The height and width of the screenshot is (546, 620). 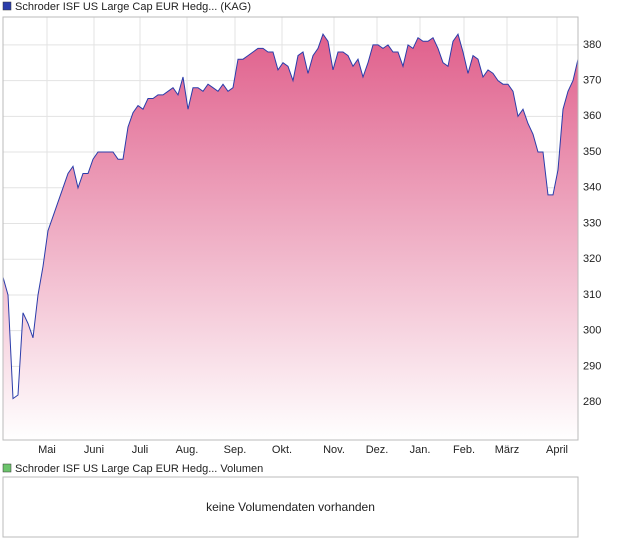 I want to click on y-tick-label: 380, so click(x=592, y=45).